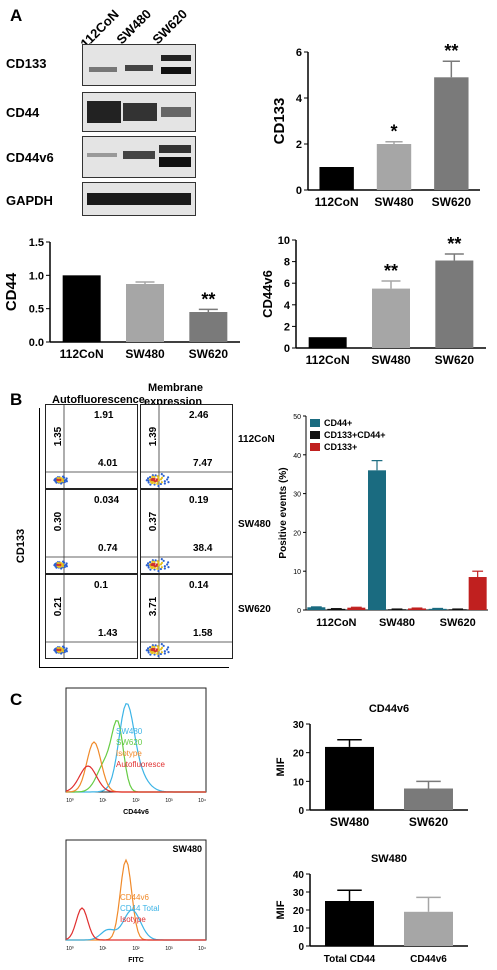 The width and height of the screenshot is (497, 970). What do you see at coordinates (375, 125) in the screenshot?
I see `chart-cd133: 0 2 4 6 112CoN * SW480 ** SW620 CD133` at bounding box center [375, 125].